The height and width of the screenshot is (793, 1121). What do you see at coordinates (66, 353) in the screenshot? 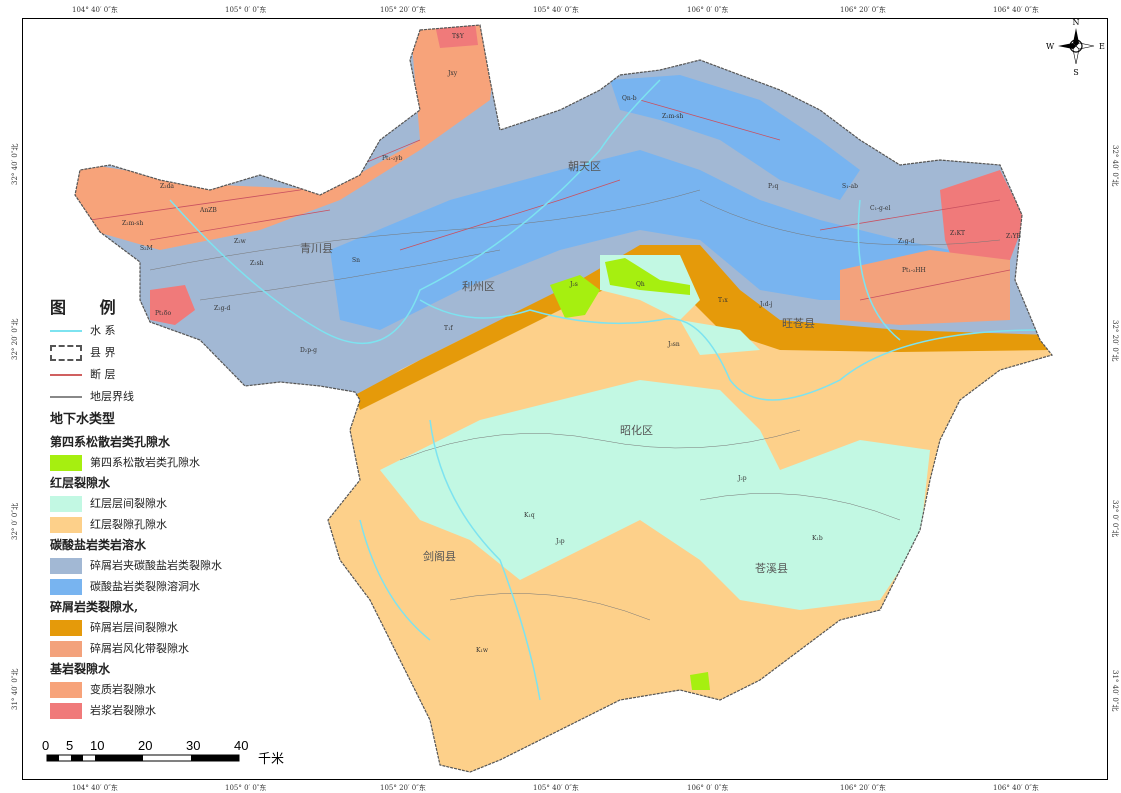
I see `boundary-symbol-icon` at bounding box center [66, 353].